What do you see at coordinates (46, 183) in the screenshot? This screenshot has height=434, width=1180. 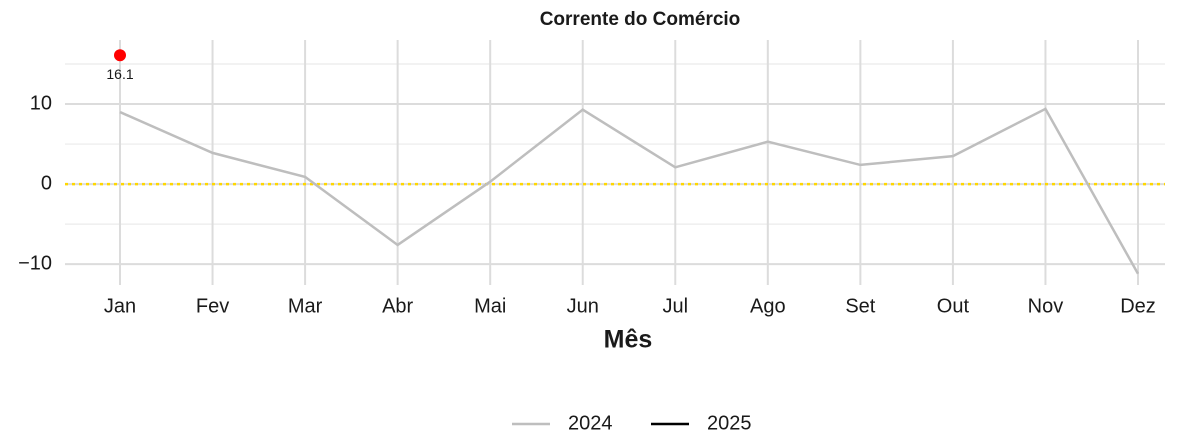 I see `y-tick-label: 0` at bounding box center [46, 183].